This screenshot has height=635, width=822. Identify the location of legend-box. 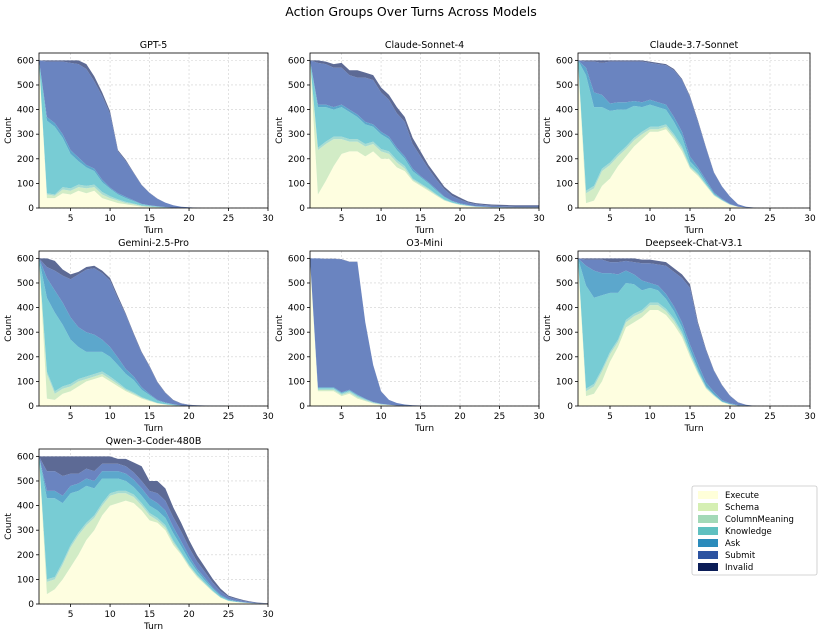
(754, 530).